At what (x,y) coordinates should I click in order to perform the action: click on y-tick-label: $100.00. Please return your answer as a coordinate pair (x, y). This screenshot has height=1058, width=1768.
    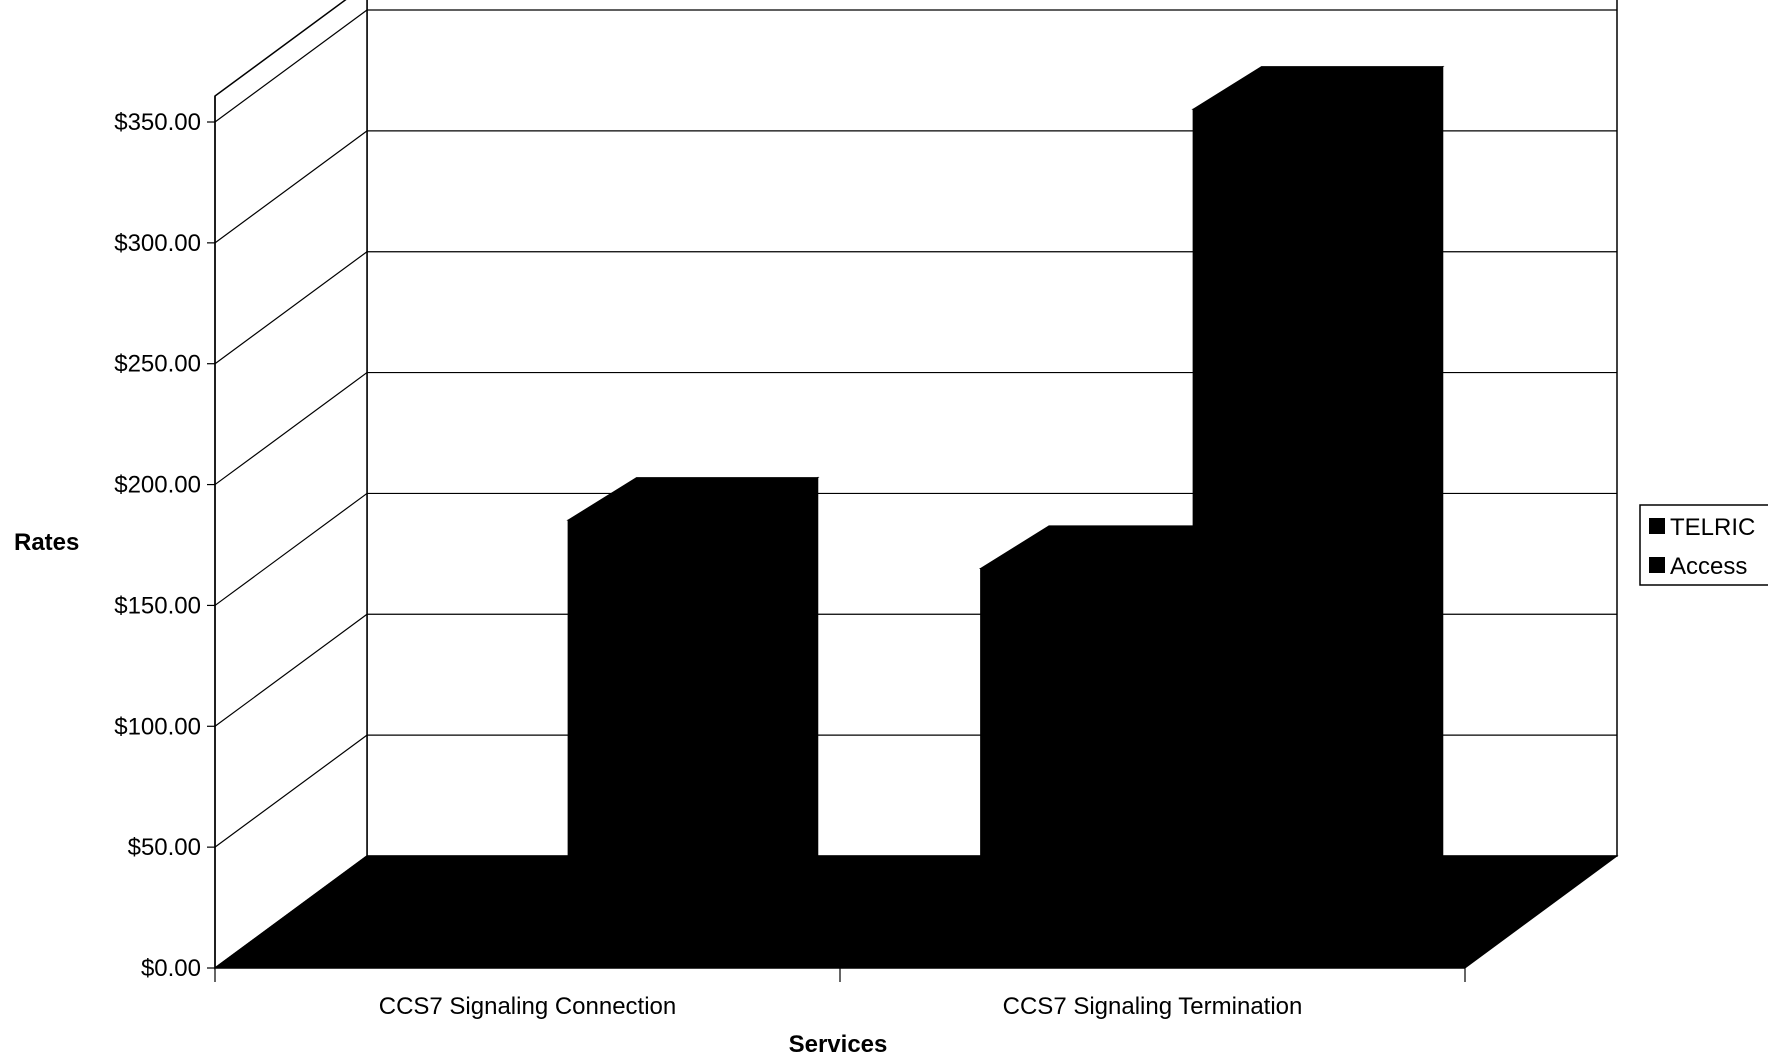
    Looking at the image, I should click on (157, 726).